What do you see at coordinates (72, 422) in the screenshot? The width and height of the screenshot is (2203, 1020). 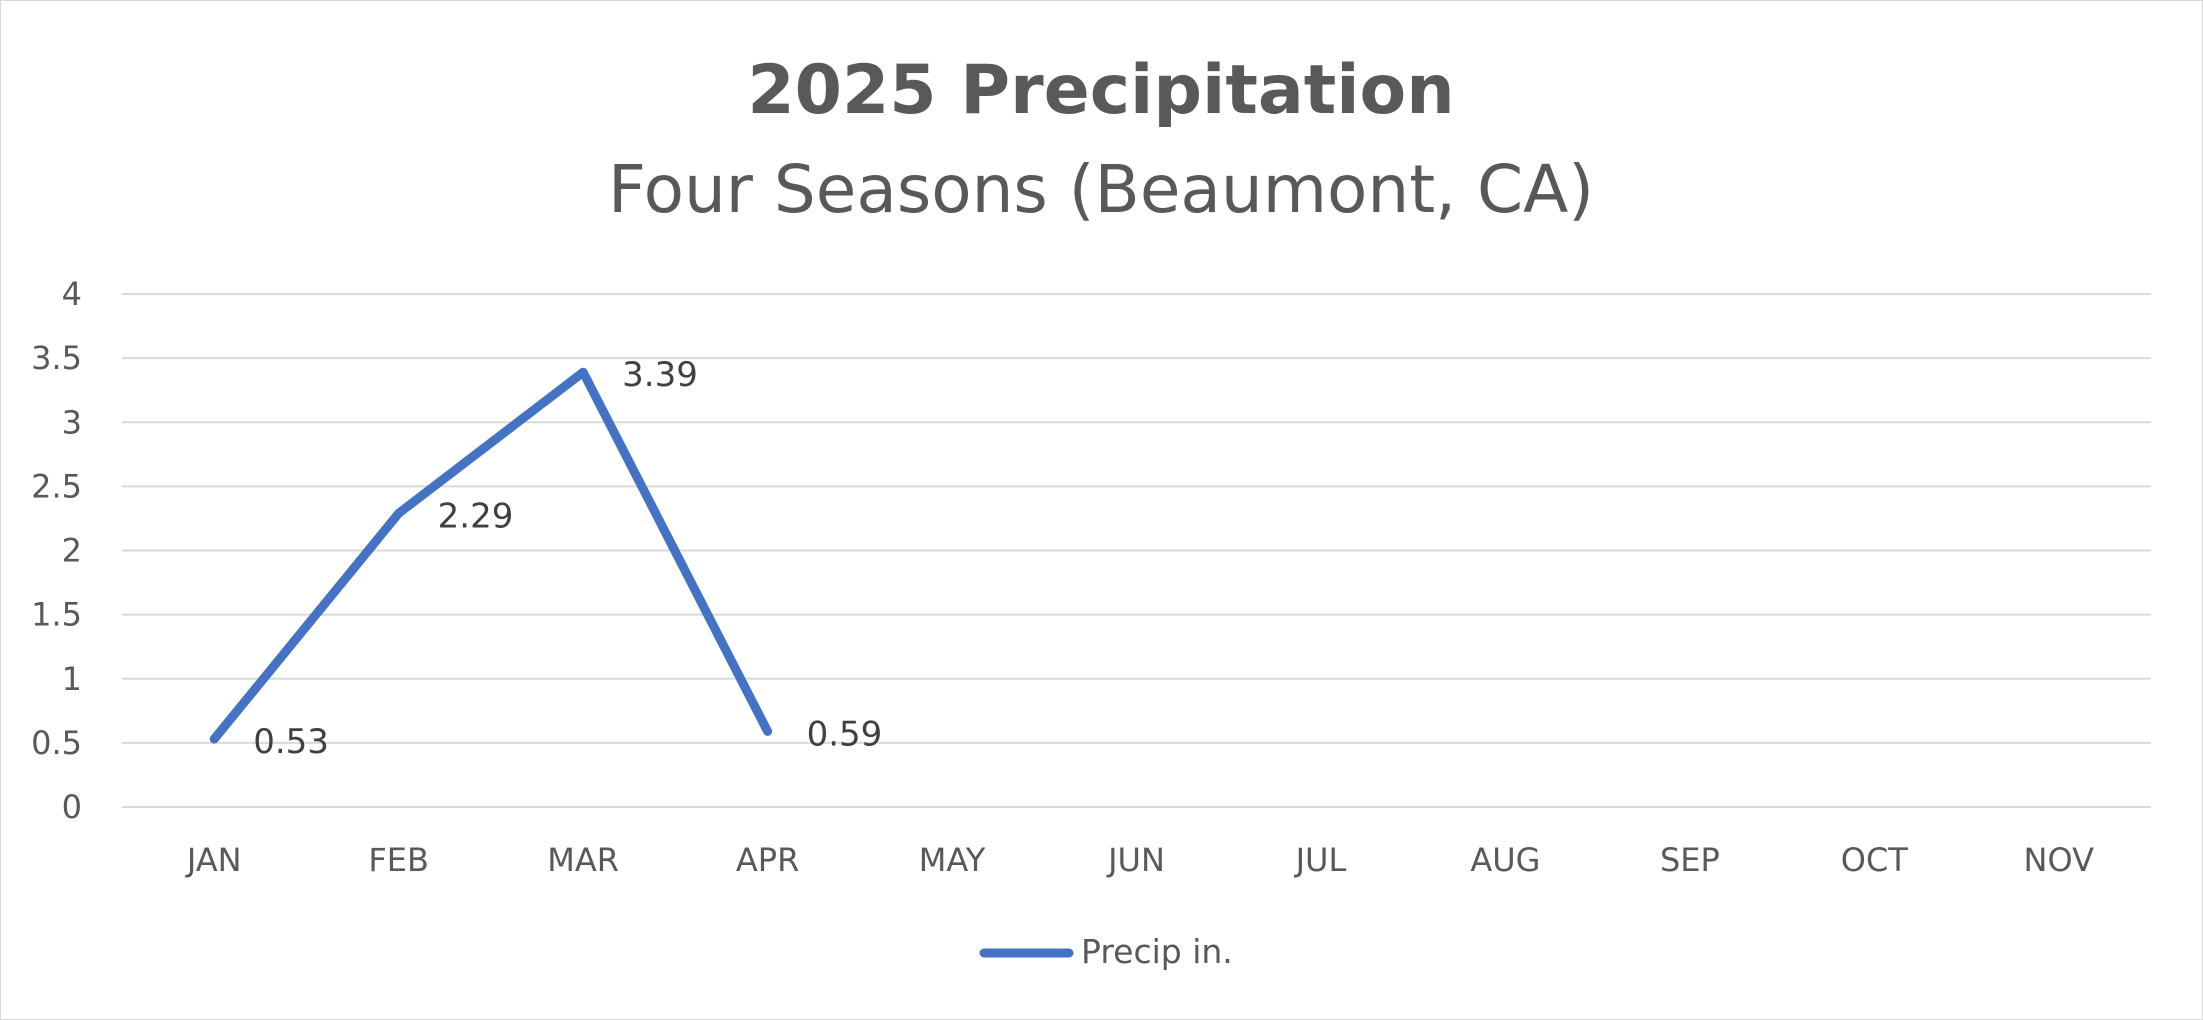 I see `y-tick-label: 3` at bounding box center [72, 422].